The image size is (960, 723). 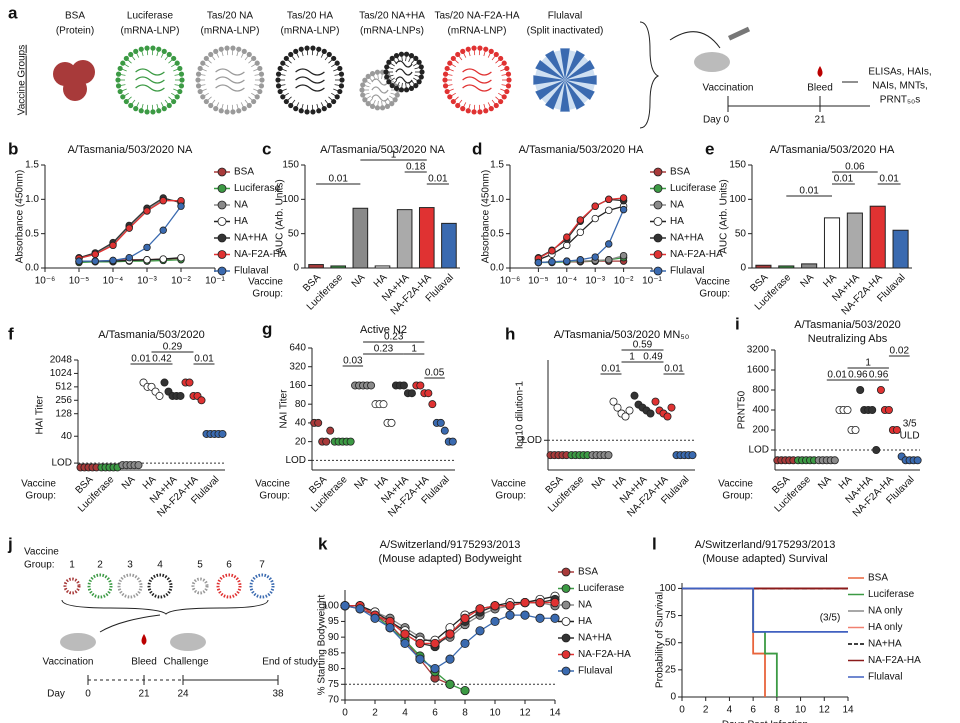 What do you see at coordinates (595, 281) in the screenshot?
I see `x-tick-label: 10⁻³` at bounding box center [595, 281].